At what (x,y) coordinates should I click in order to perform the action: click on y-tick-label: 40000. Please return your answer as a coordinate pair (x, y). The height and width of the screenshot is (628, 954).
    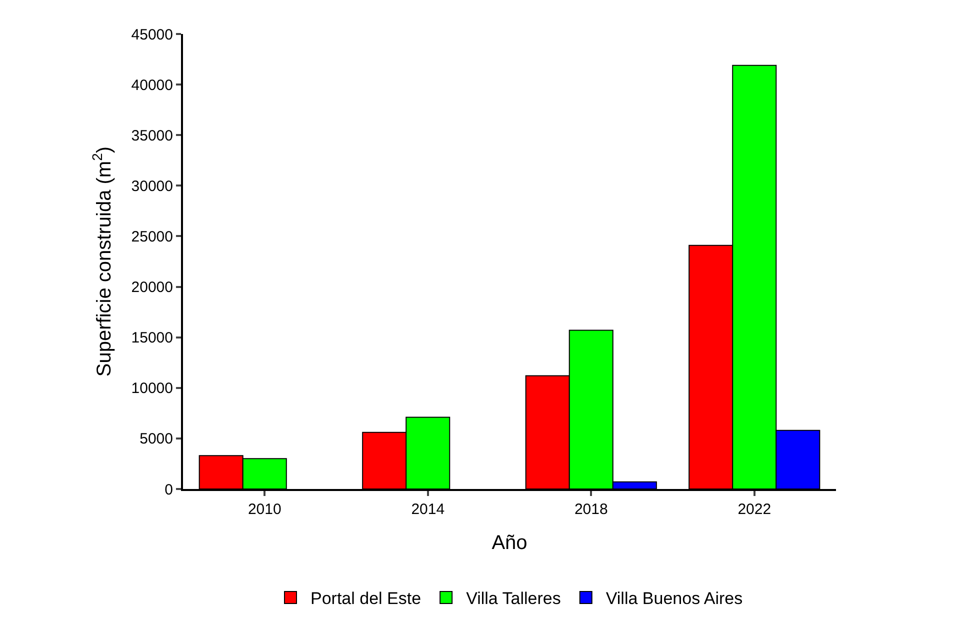
    Looking at the image, I should click on (152, 85).